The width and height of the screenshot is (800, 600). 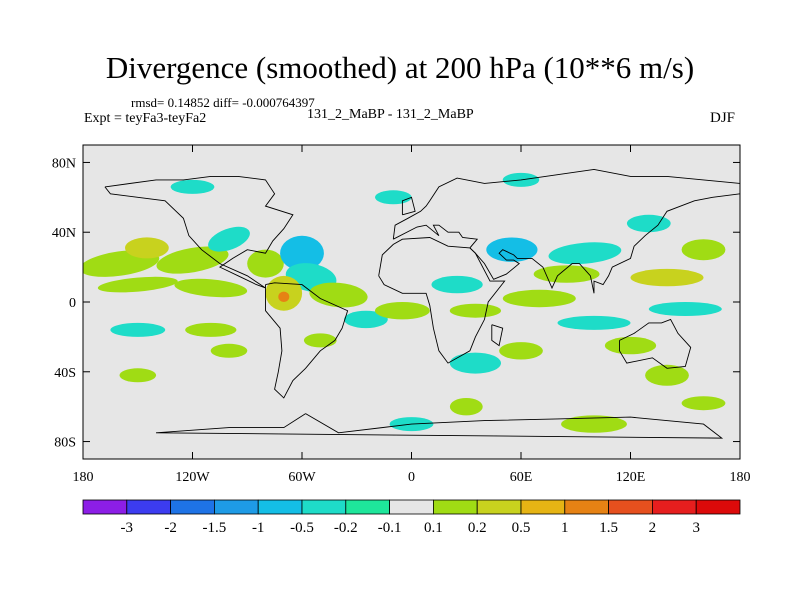 What do you see at coordinates (740, 477) in the screenshot?
I see `x-tick-label-6: 180` at bounding box center [740, 477].